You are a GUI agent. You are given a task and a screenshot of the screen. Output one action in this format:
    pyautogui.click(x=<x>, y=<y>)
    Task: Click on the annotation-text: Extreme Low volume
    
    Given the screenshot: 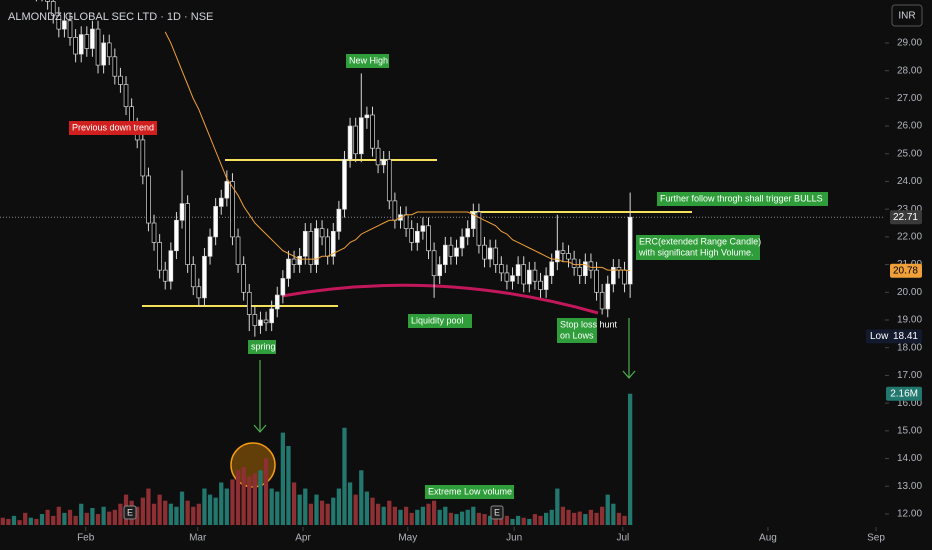 What is the action you would take?
    pyautogui.click(x=470, y=491)
    